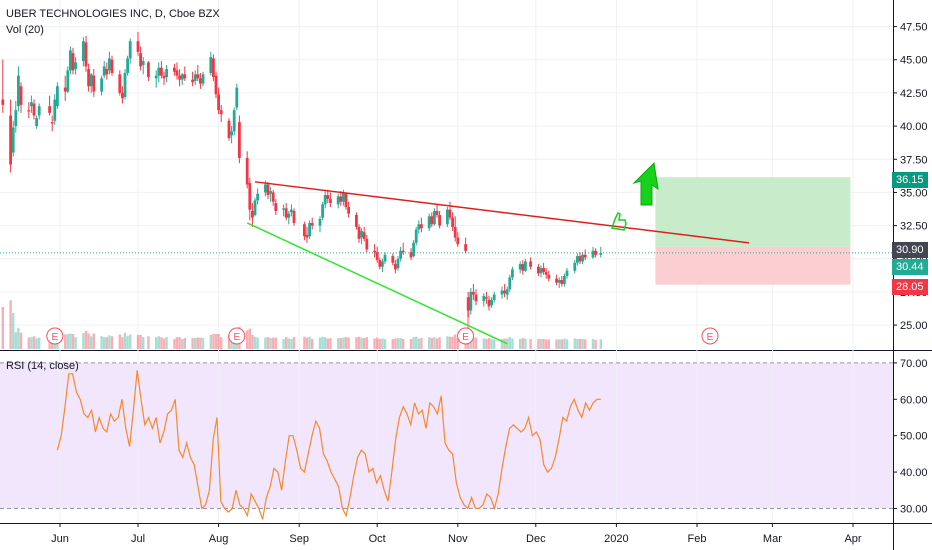 This screenshot has width=932, height=550. Describe the element at coordinates (914, 473) in the screenshot. I see `rsi-y-tick-label: 40.00` at that location.